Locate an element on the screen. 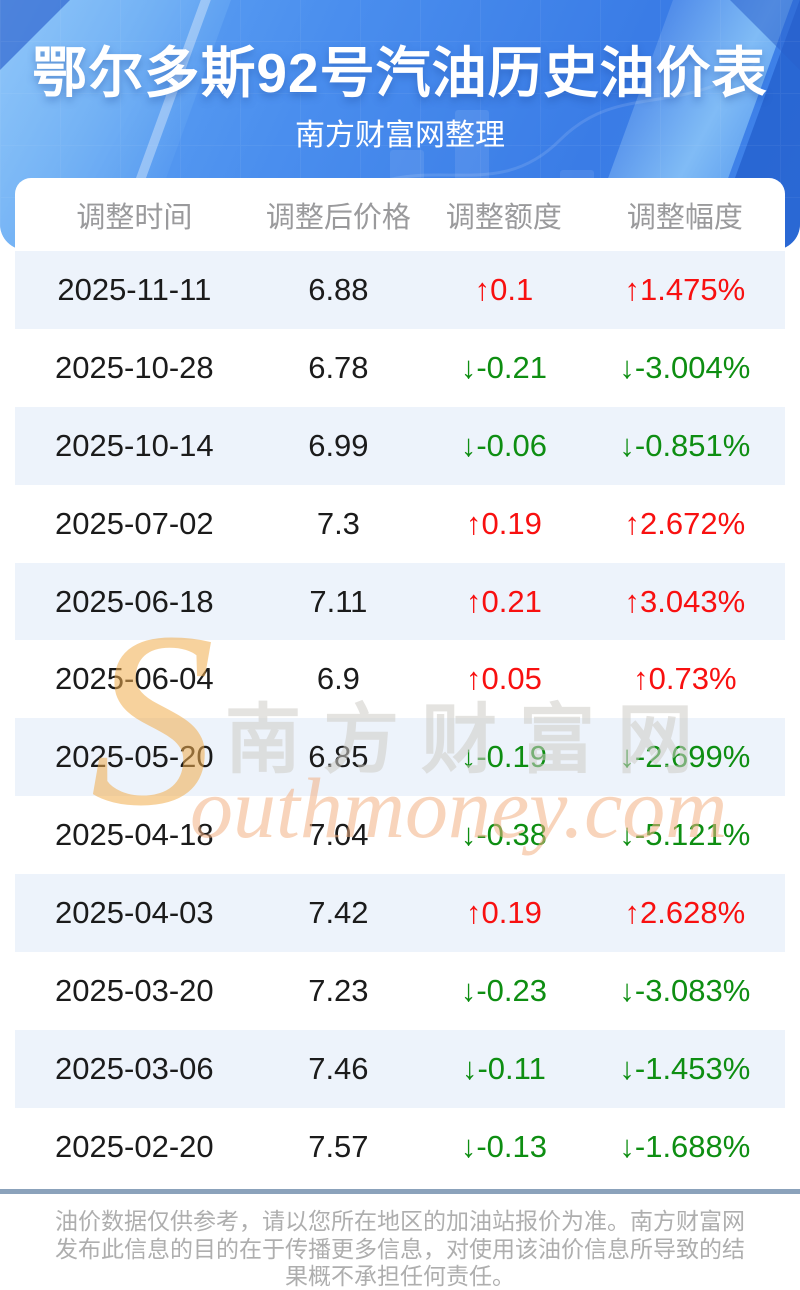 This screenshot has width=800, height=1290. table-row: 2025-03-06 7.46 ↓-0.11 ↓-1.453% is located at coordinates (400, 1068).